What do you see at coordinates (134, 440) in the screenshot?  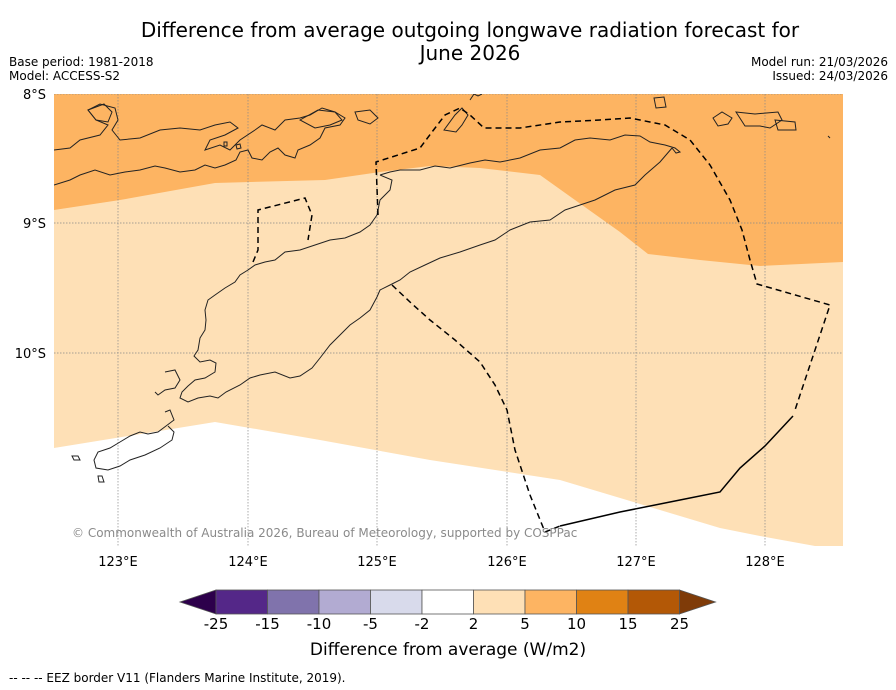 I see `coastline-rote` at bounding box center [134, 440].